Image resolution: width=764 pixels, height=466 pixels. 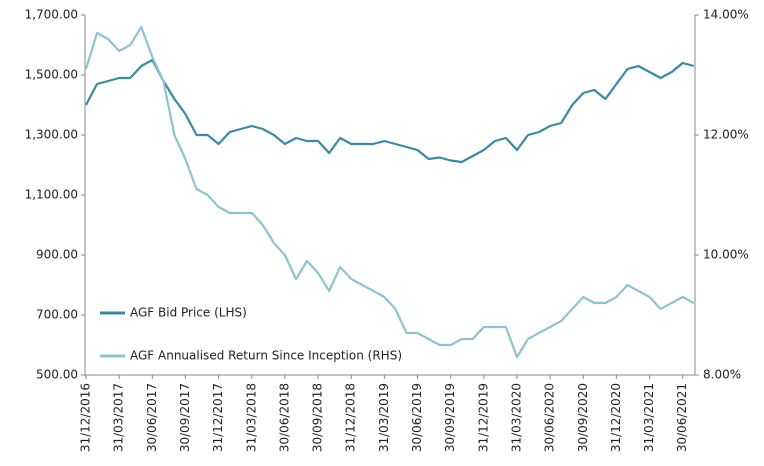 I want to click on x-tick-label: 31/12/2016, so click(x=86, y=417).